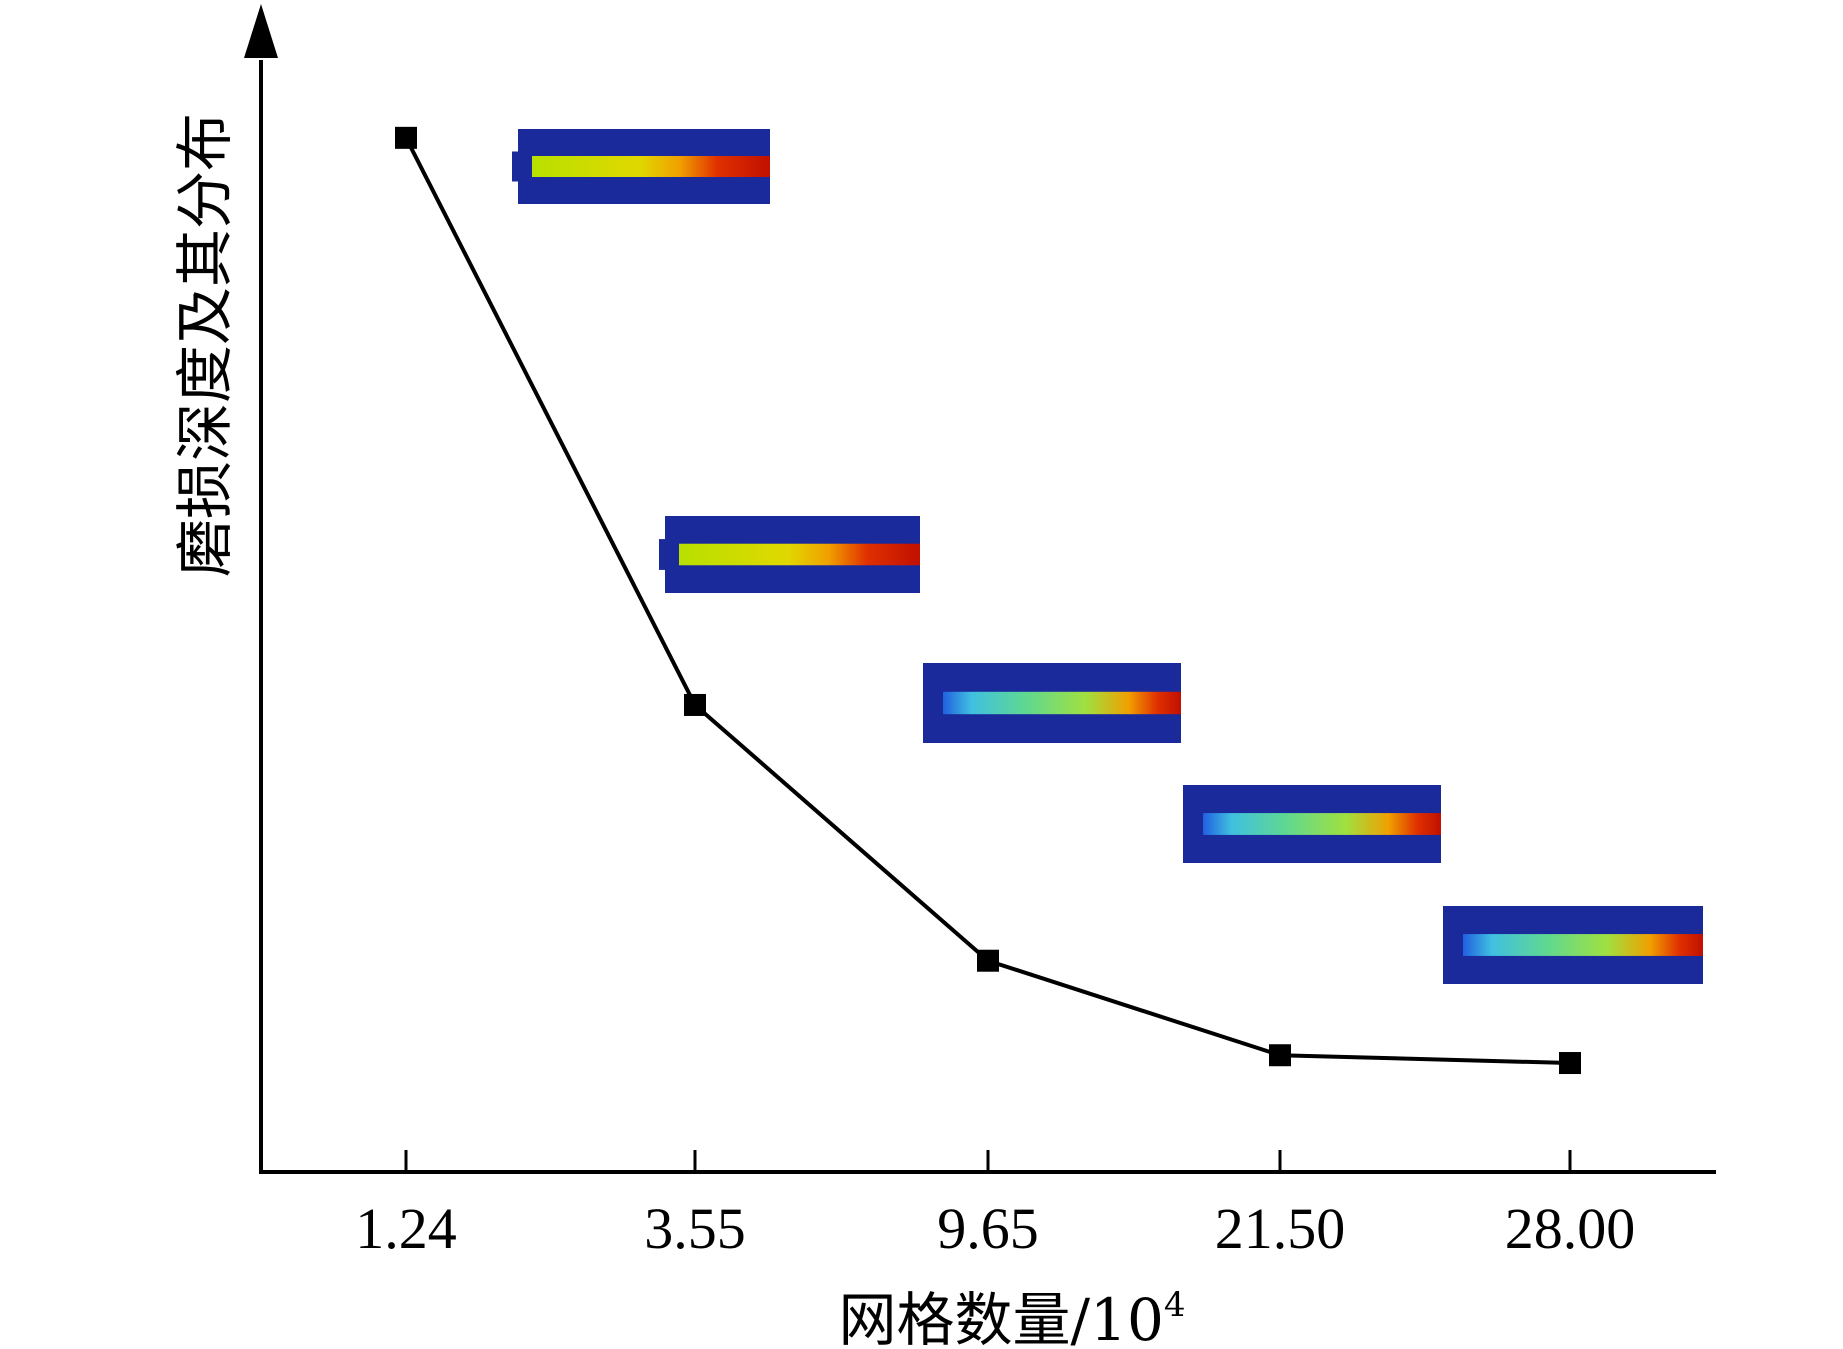 Image resolution: width=1843 pixels, height=1349 pixels. I want to click on x-tick-label: 9.65, so click(988, 1228).